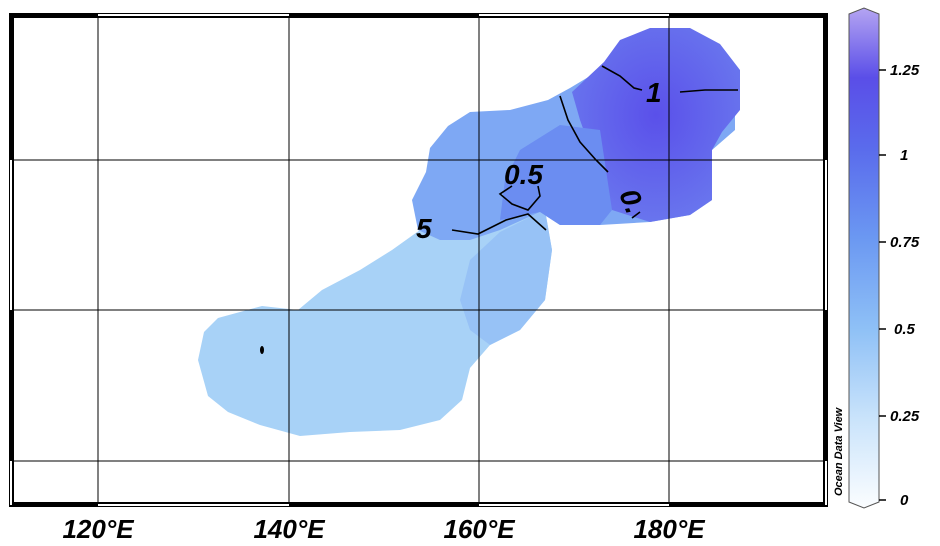 The image size is (940, 546). Describe the element at coordinates (424, 228) in the screenshot. I see `contour-label-5: 5` at that location.